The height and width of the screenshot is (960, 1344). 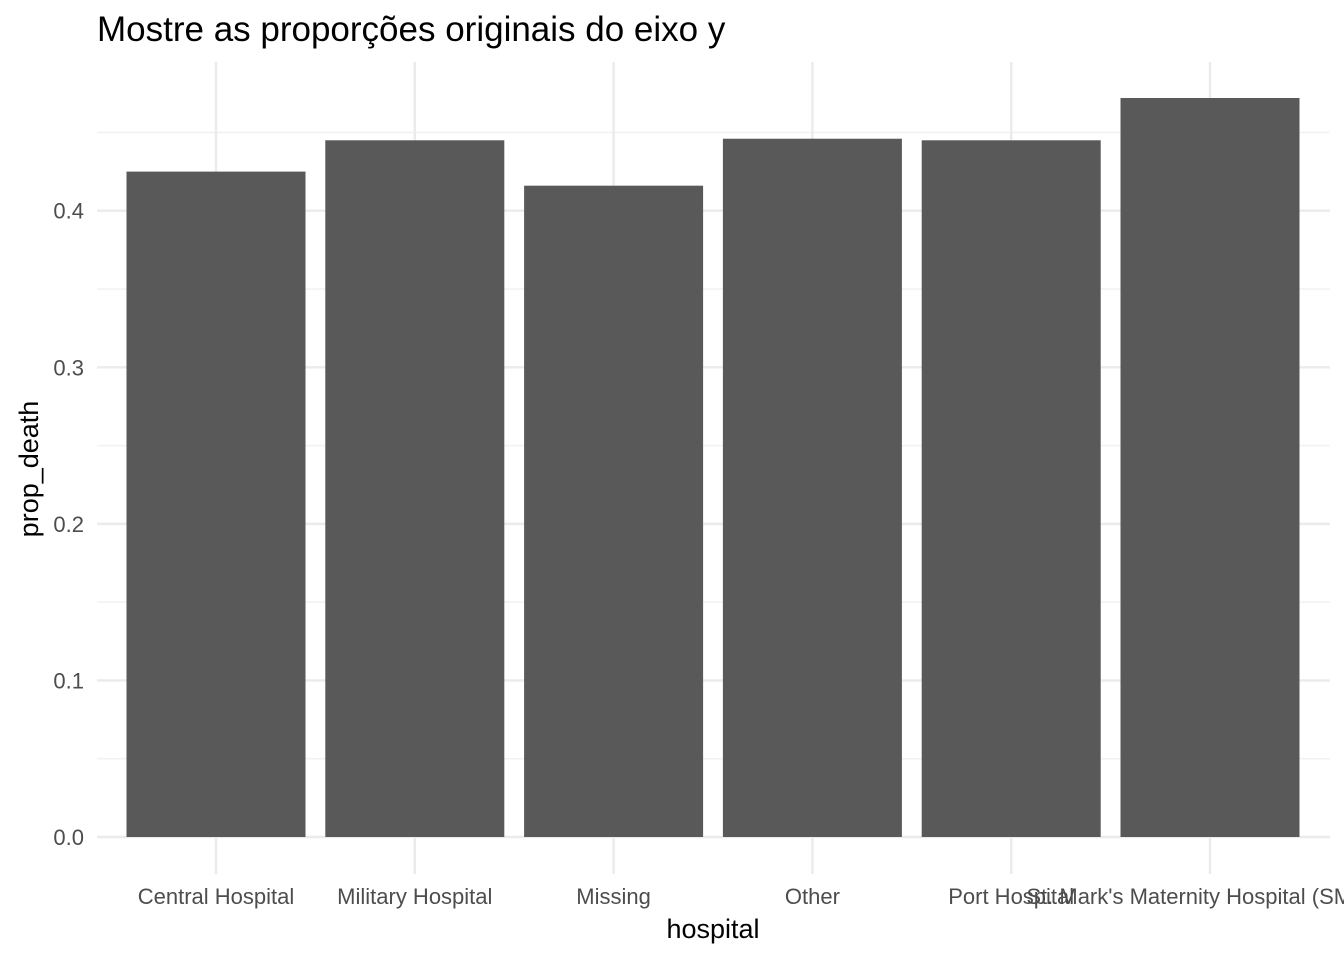 What do you see at coordinates (68, 837) in the screenshot?
I see `y-tick-label: 0.0` at bounding box center [68, 837].